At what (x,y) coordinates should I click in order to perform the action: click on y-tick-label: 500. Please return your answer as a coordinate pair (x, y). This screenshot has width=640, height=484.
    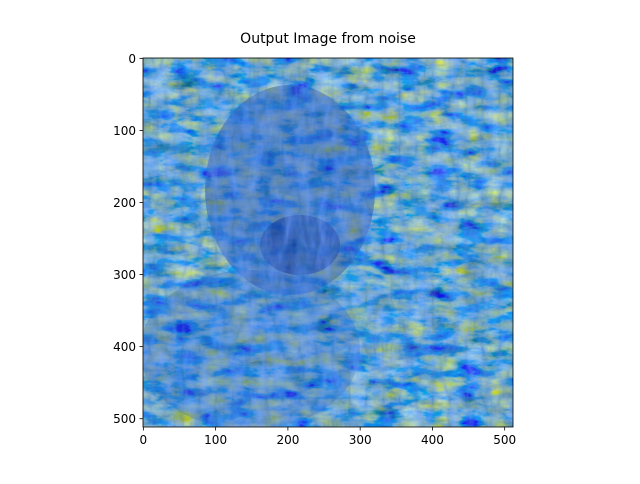
    Looking at the image, I should click on (124, 419).